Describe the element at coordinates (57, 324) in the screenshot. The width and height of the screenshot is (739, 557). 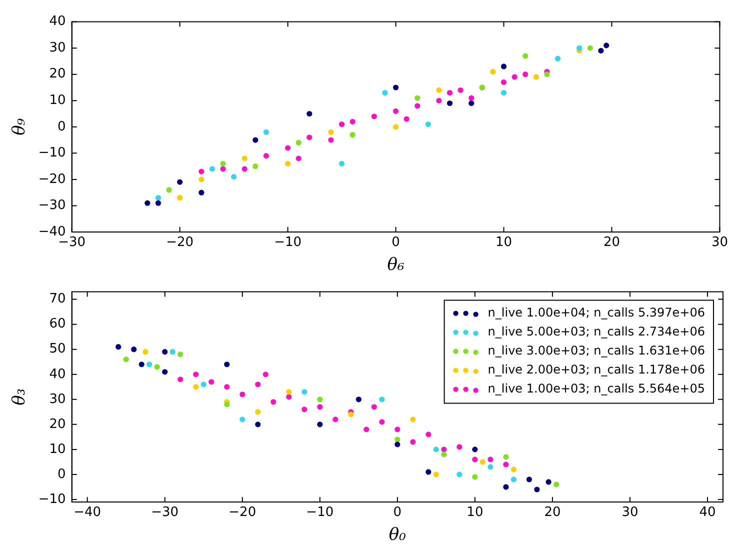
I see `y-tick-label: 60` at that location.